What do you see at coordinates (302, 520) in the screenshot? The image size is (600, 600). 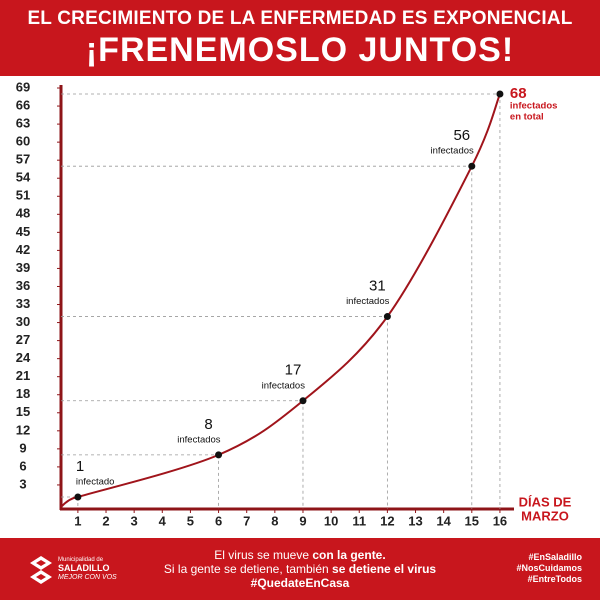 I see `x-tick-label: 9` at bounding box center [302, 520].